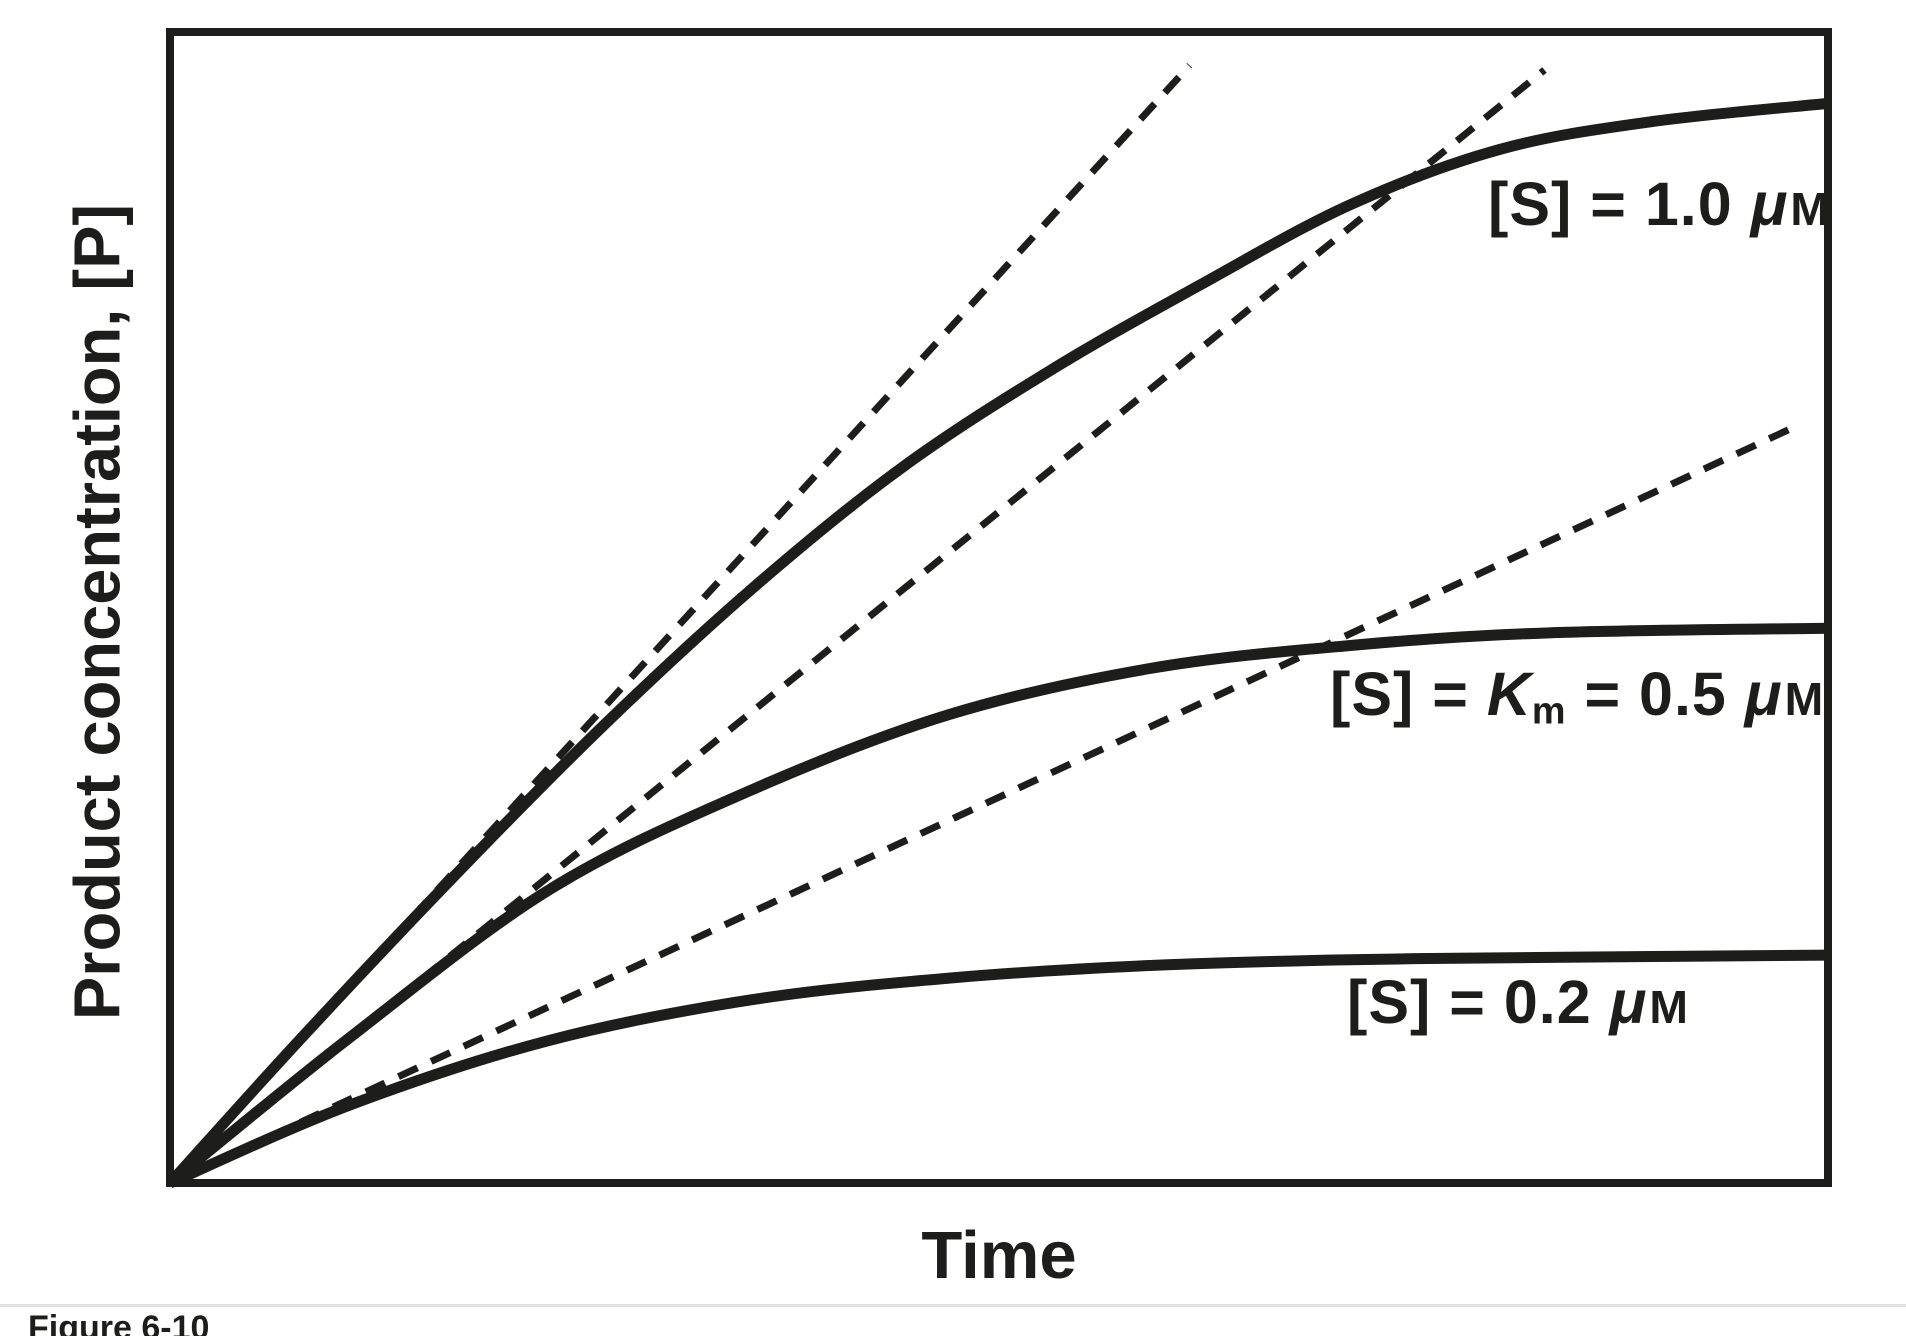 The image size is (1906, 1336). I want to click on curve-label-s-0.5um: [S] = Km = 0.5 μM, so click(1577, 697).